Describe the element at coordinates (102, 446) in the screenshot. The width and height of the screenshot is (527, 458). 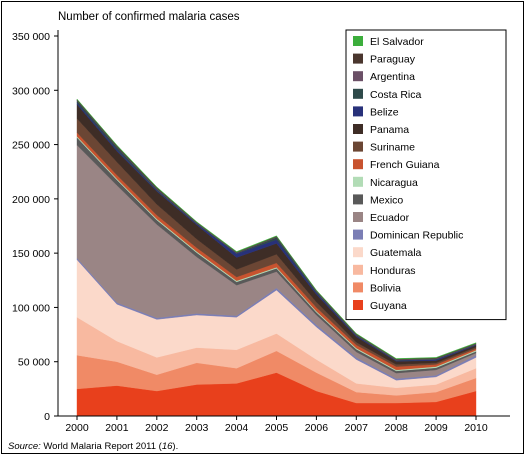
I see `source-text: World Malaria Report 2011 (` at that location.